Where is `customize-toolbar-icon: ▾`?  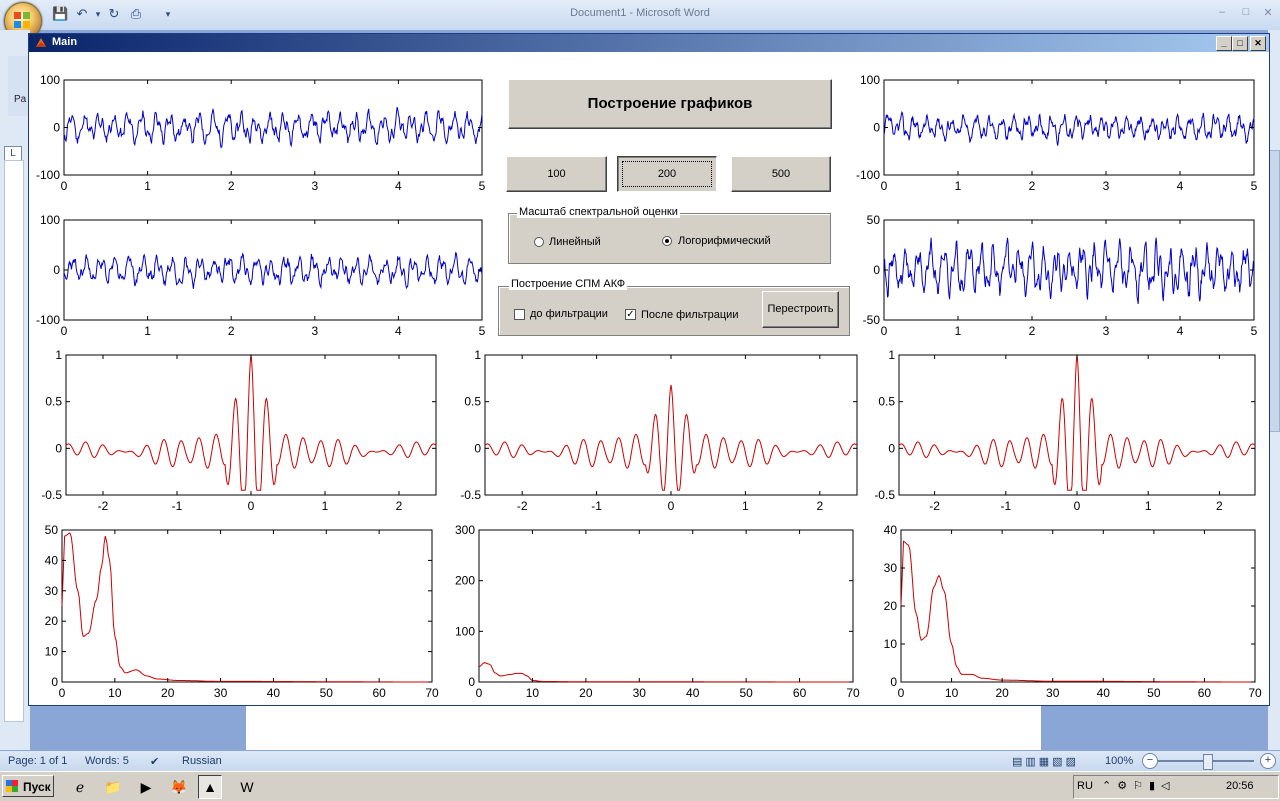
customize-toolbar-icon: ▾ is located at coordinates (168, 14).